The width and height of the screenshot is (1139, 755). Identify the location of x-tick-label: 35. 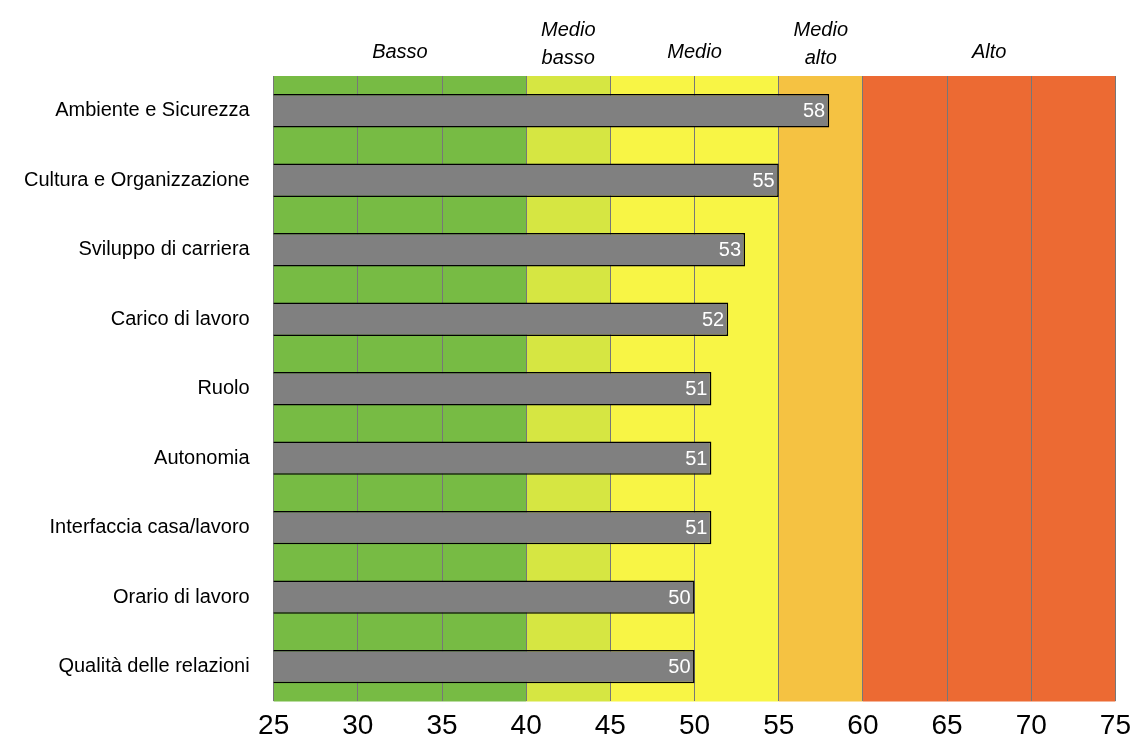
(442, 724).